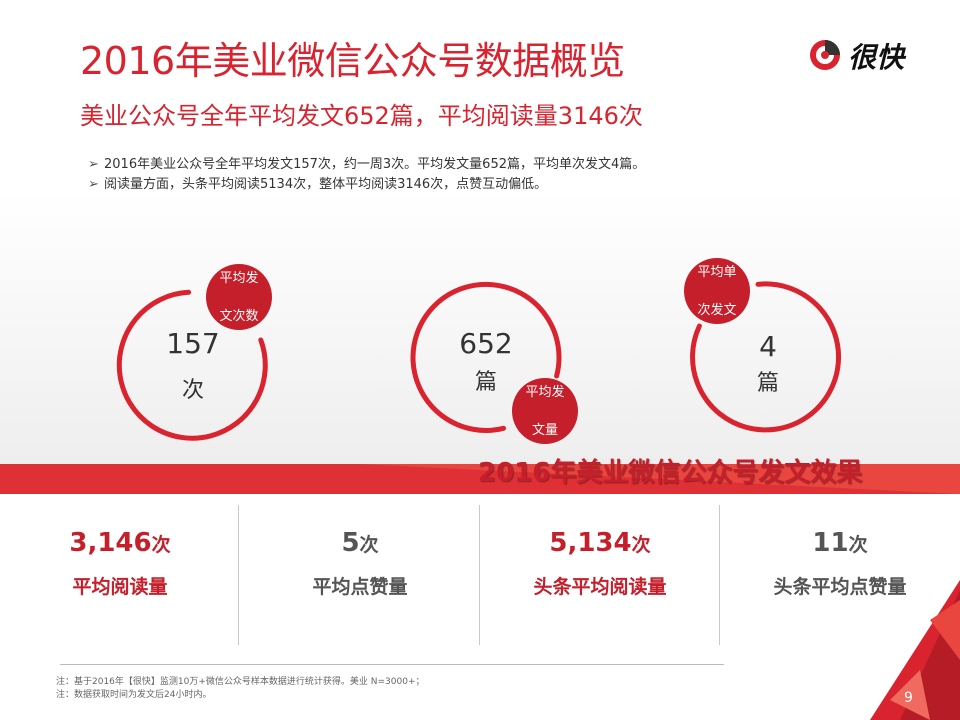 The image size is (960, 720). I want to click on stat-headline-reads: 5,134次 头条平均阅读量, so click(600, 563).